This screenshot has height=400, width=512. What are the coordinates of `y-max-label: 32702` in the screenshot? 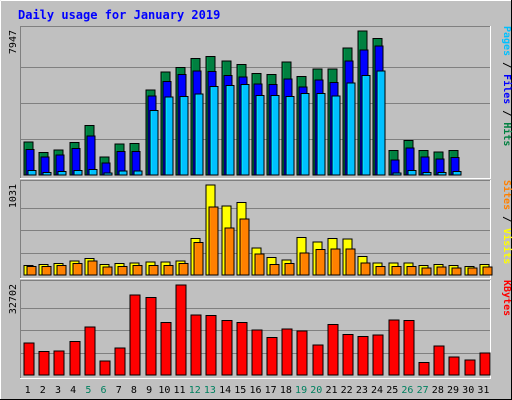 It's located at (13, 299).